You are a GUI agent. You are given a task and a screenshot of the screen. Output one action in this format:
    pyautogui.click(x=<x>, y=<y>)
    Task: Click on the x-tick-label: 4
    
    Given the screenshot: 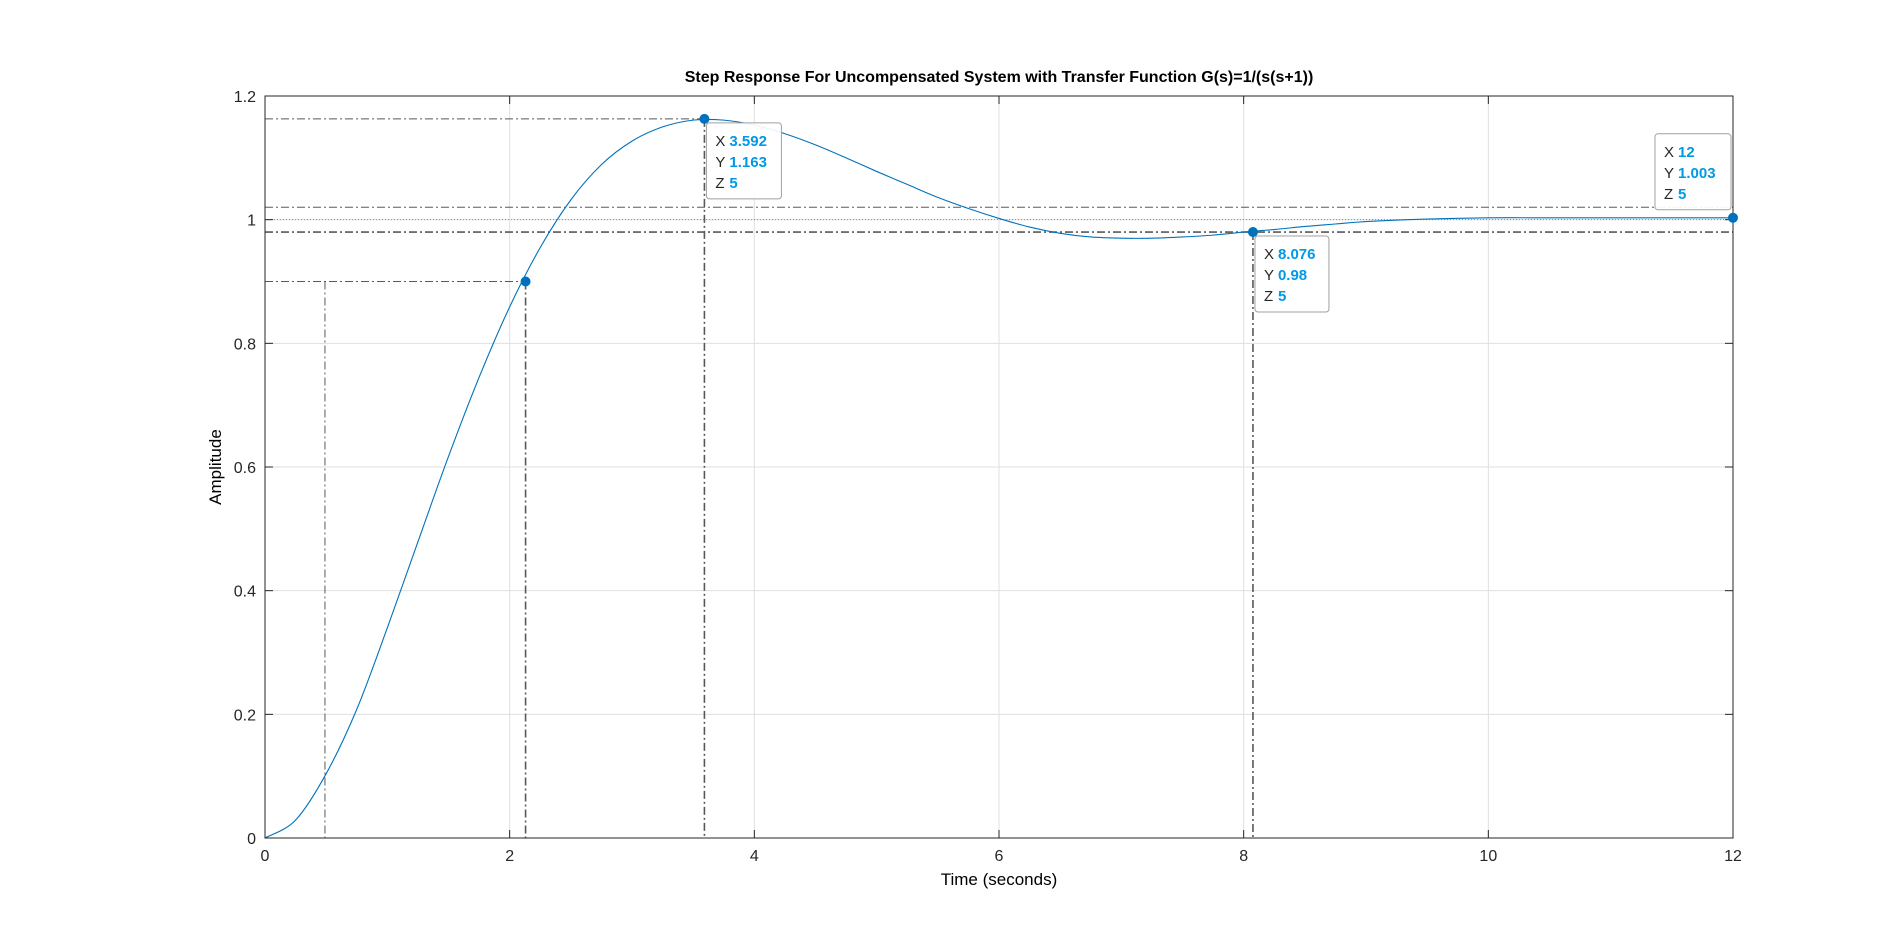 What is the action you would take?
    pyautogui.click(x=754, y=856)
    